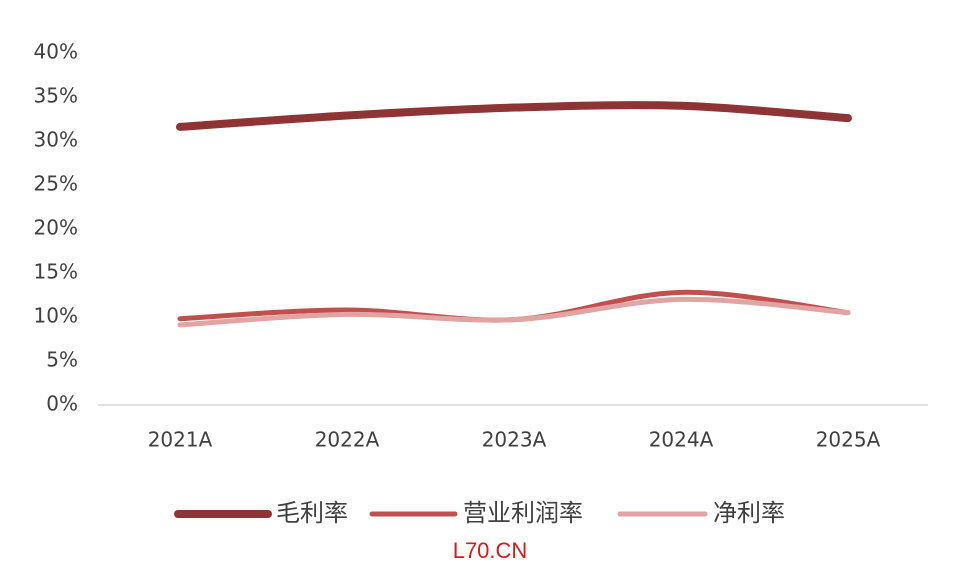 This screenshot has height=572, width=980. Describe the element at coordinates (749, 513) in the screenshot. I see `legend-label: 净利率` at that location.